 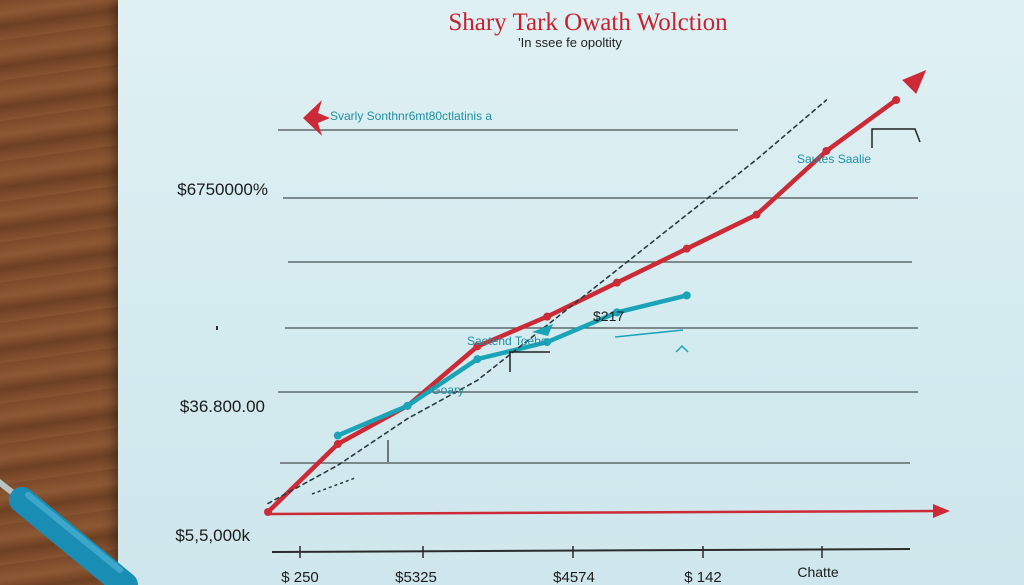 What do you see at coordinates (570, 42) in the screenshot?
I see `chart-subtitle: 'In ssee fe opoltity` at bounding box center [570, 42].